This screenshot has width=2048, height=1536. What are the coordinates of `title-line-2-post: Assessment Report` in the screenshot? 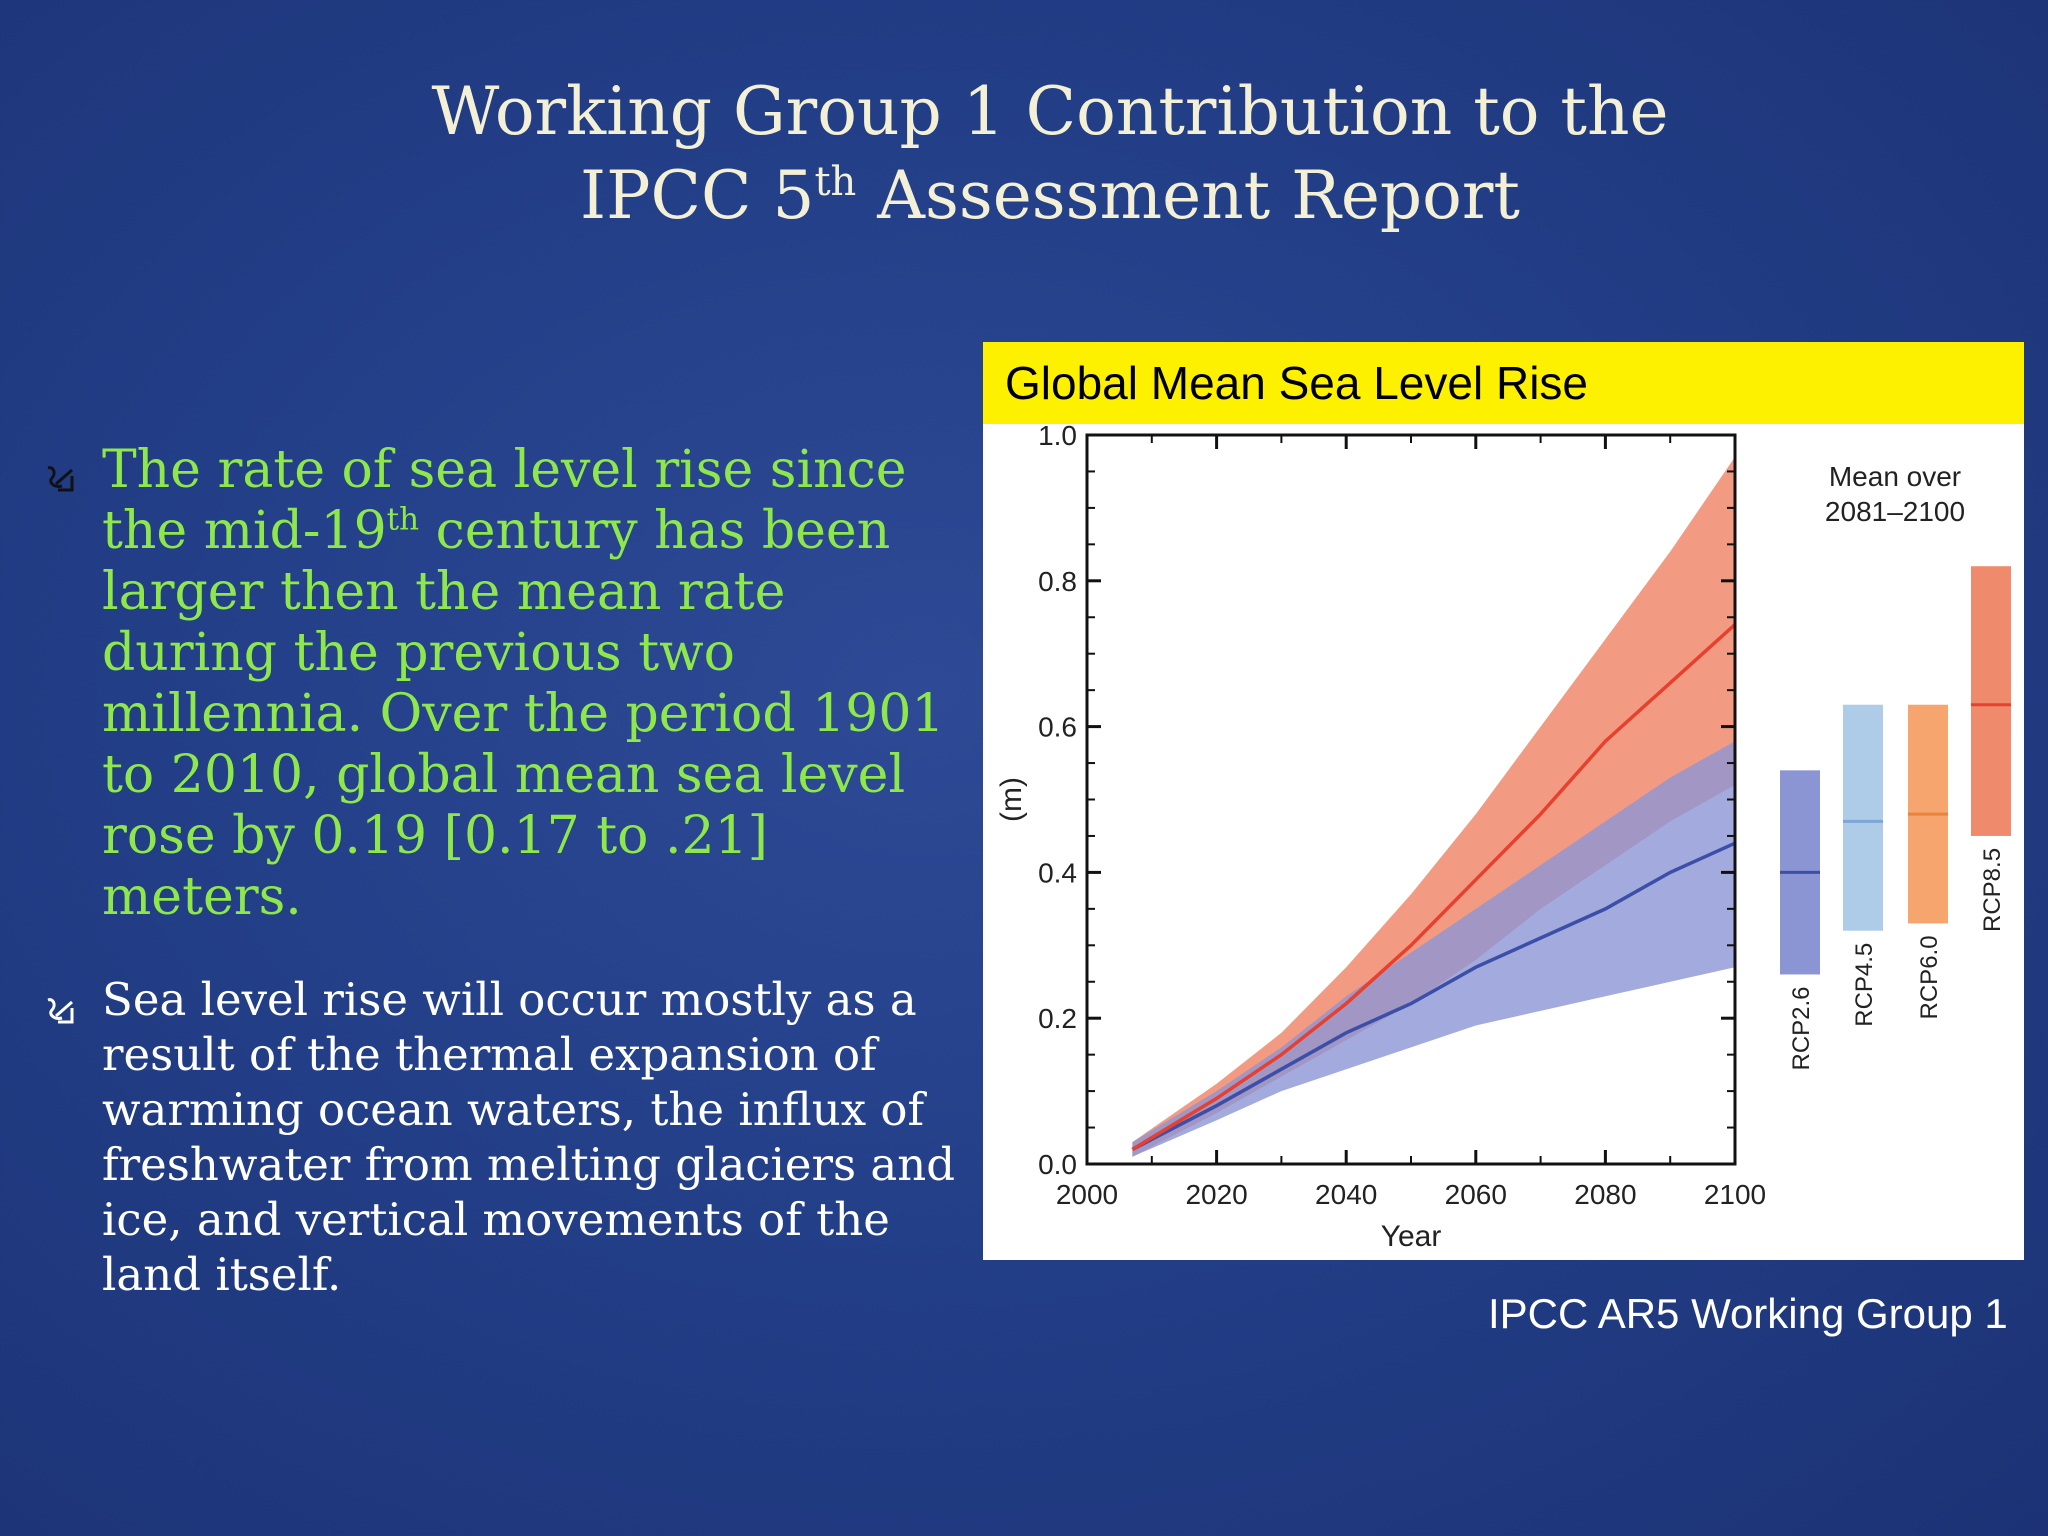 It's located at (1188, 195).